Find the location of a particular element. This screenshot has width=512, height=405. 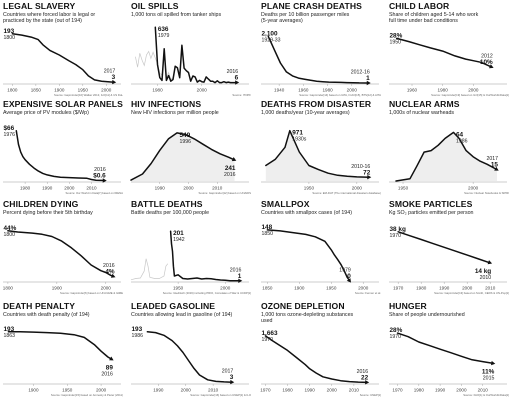

source-note: Source: Nuclear Notebooks & SIPRI is located at coordinates (486, 193).